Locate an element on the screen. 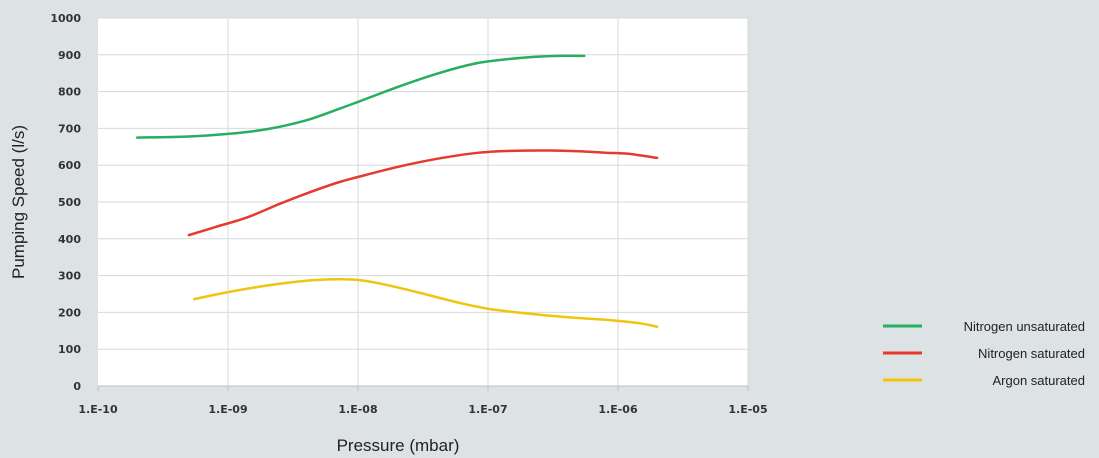 The width and height of the screenshot is (1099, 458). x-tick-label: 1.E-05 is located at coordinates (747, 409).